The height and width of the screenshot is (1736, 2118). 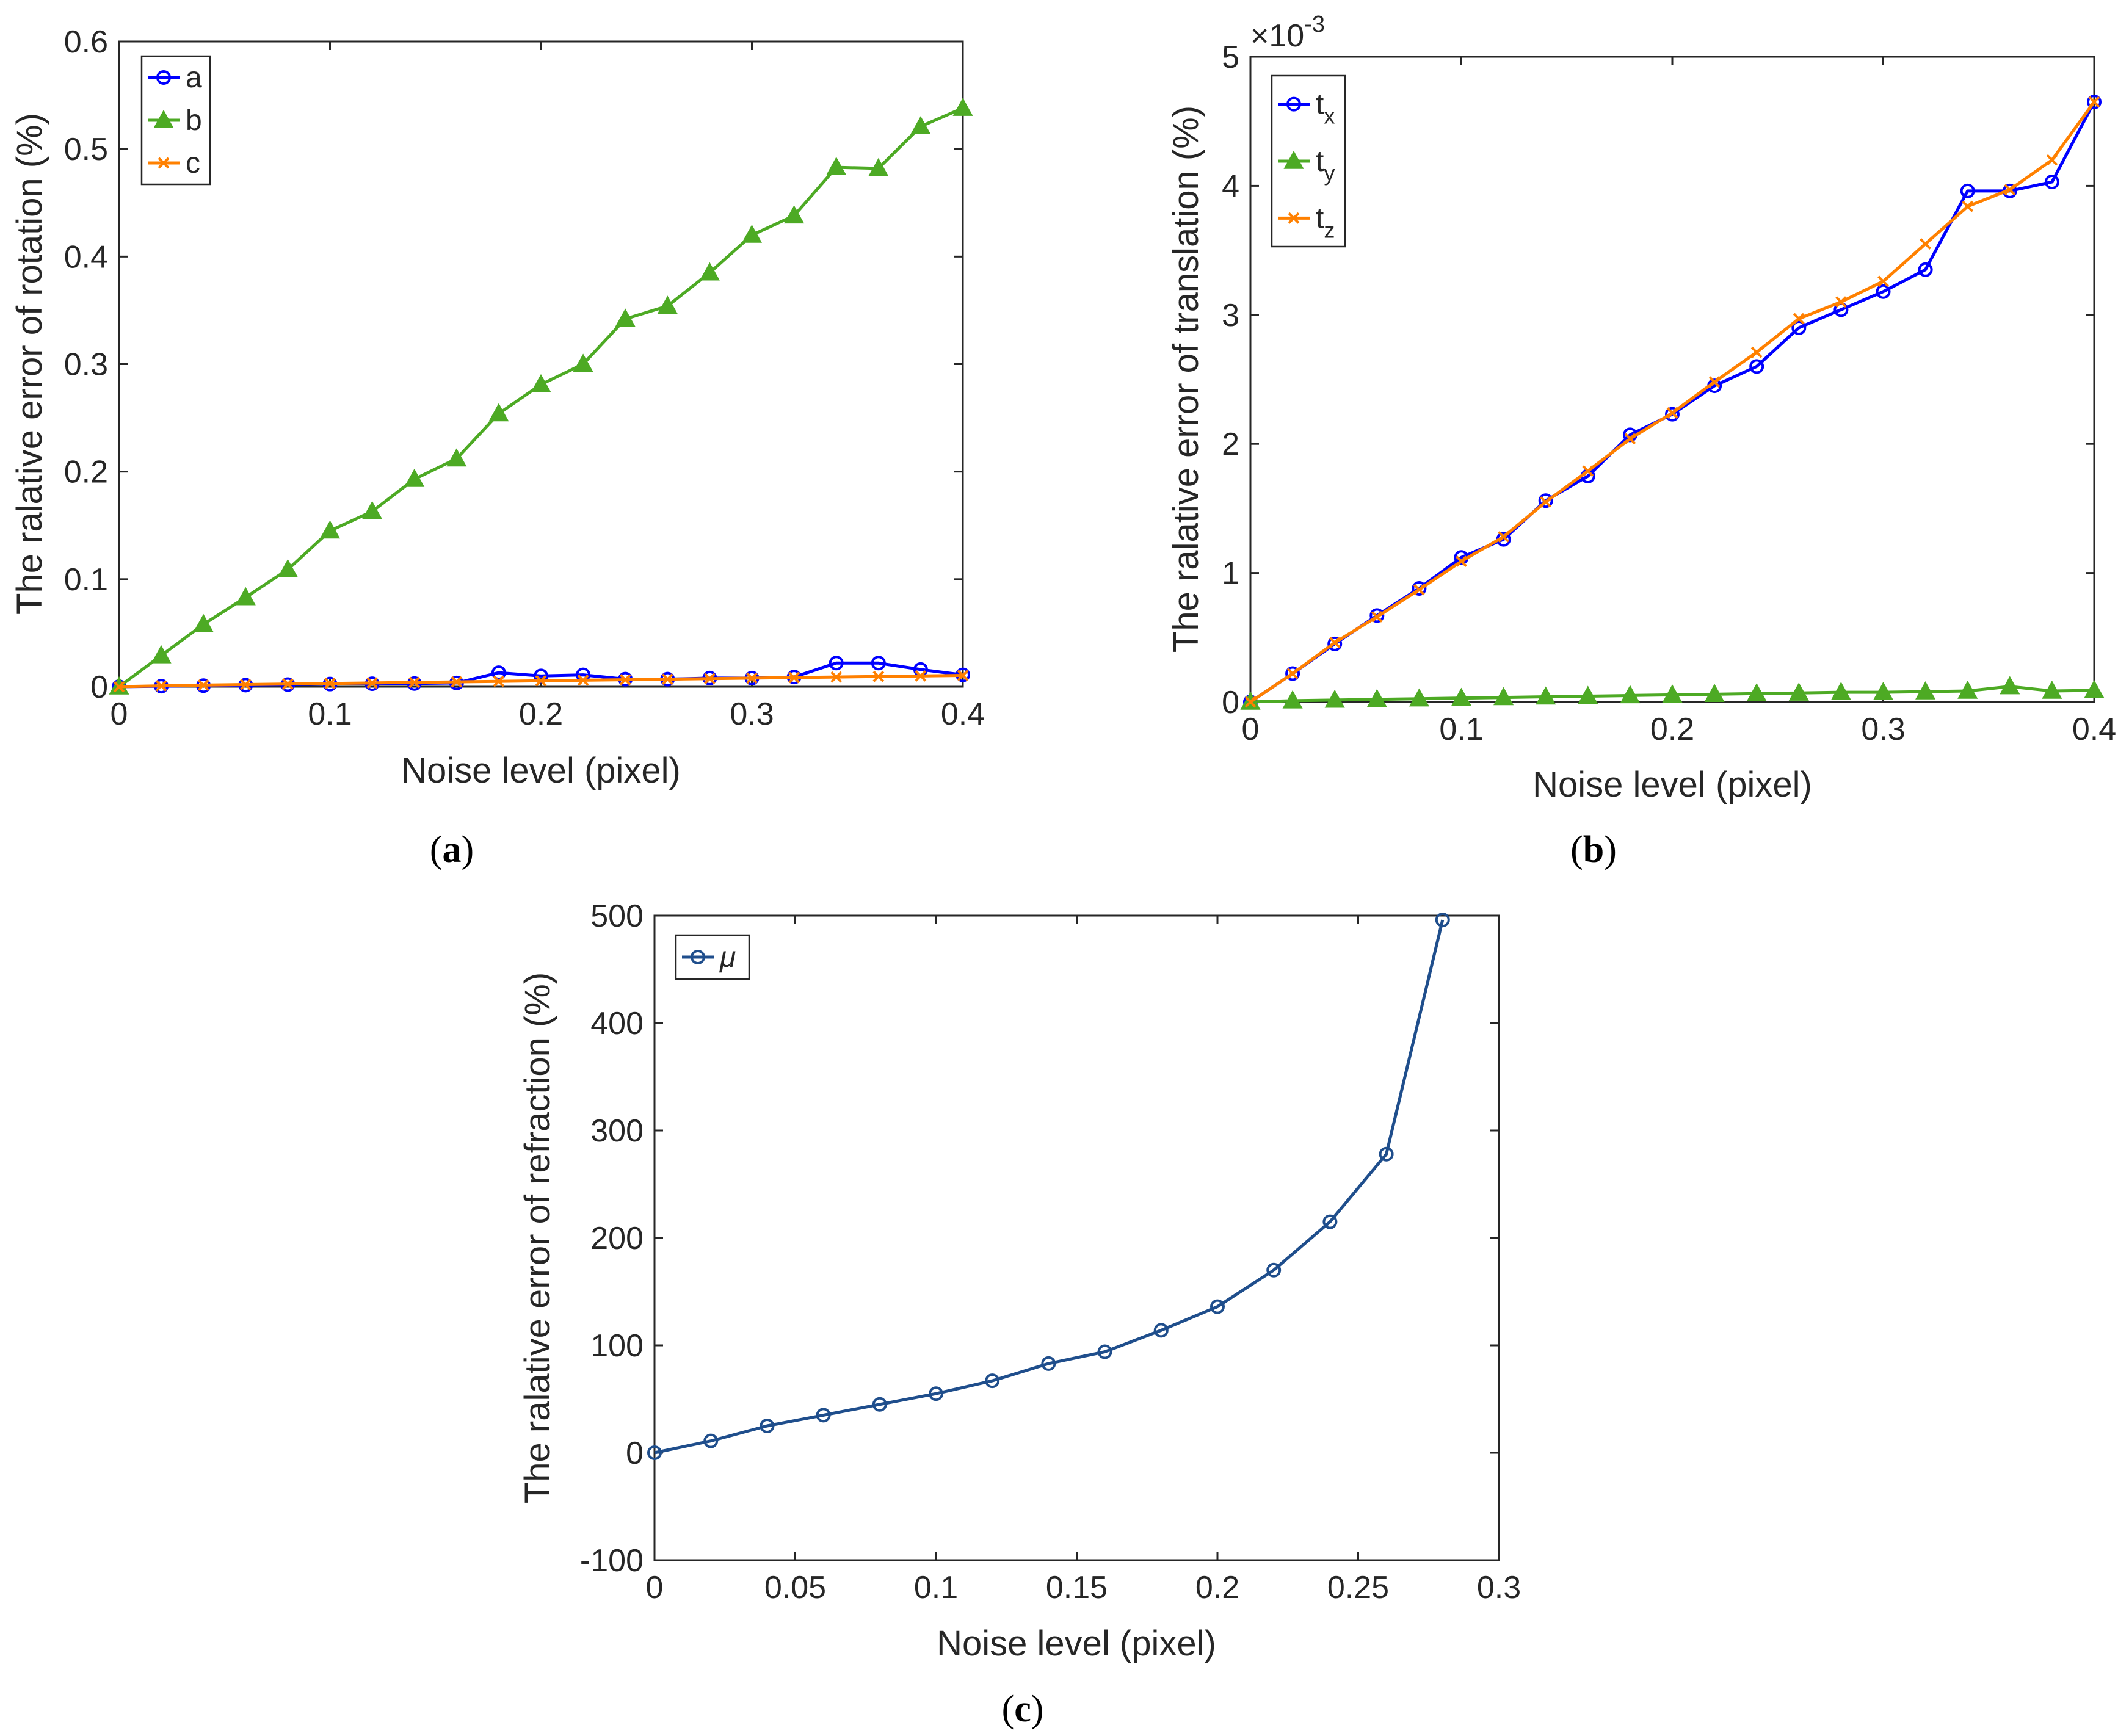 What do you see at coordinates (1230, 702) in the screenshot?
I see `y-tick-label-b-0: 0` at bounding box center [1230, 702].